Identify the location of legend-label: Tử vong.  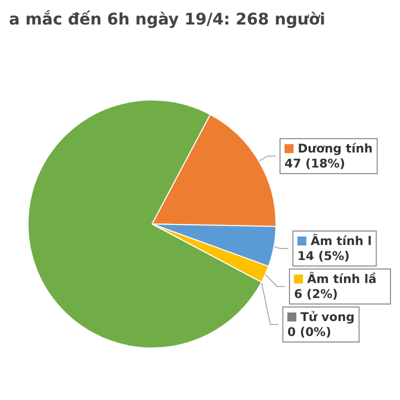
(325, 317).